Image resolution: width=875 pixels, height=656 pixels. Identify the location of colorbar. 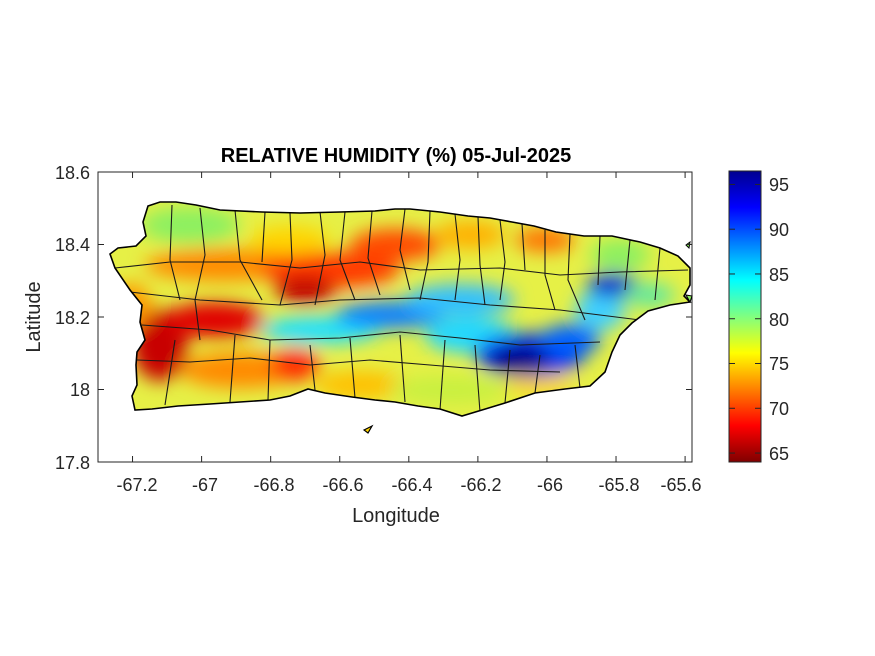
(745, 316).